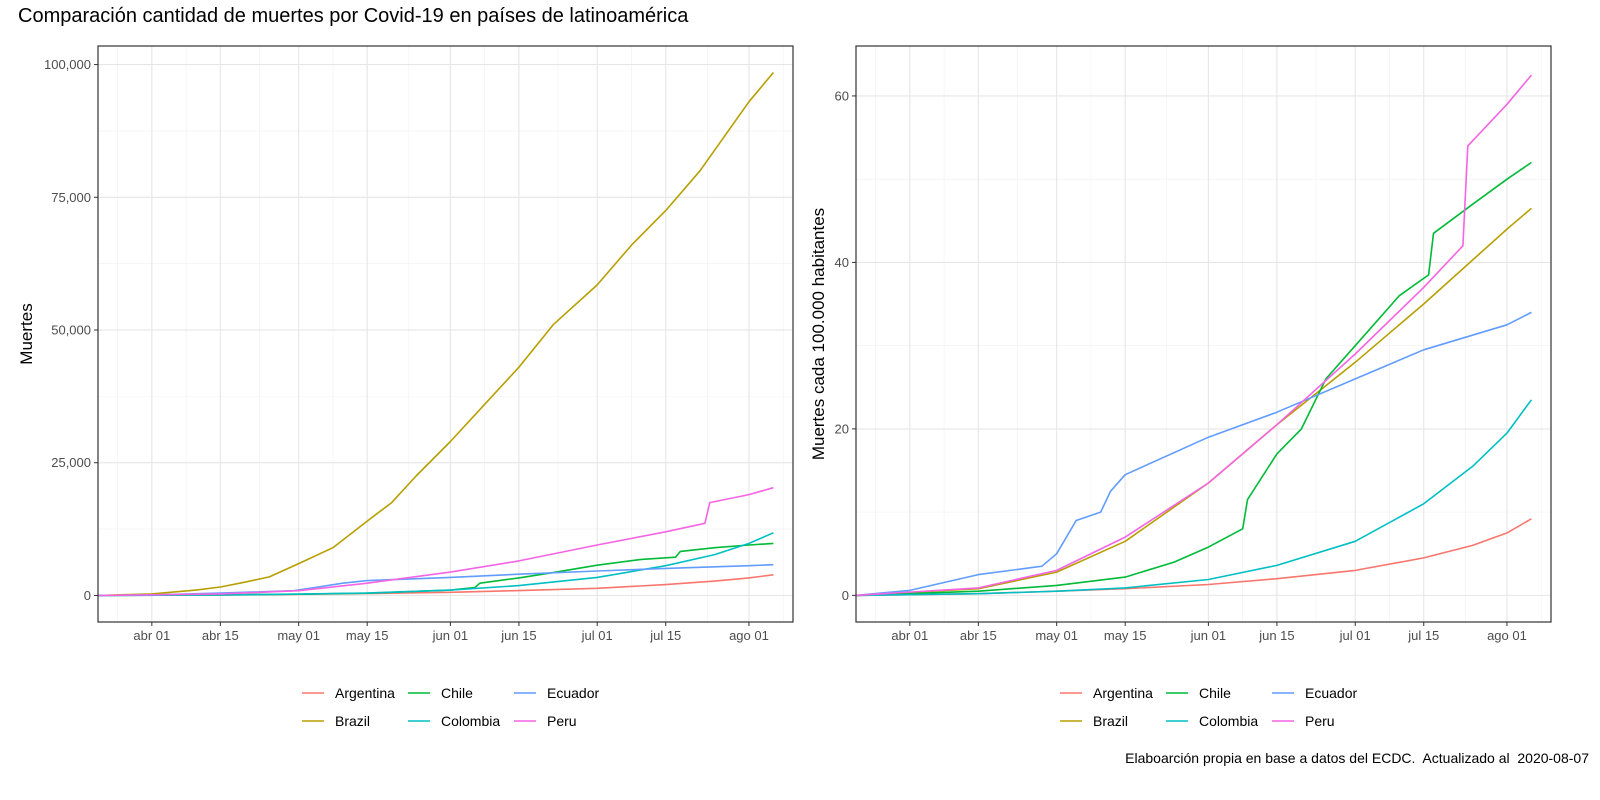  I want to click on y-tick-label: 75,000, so click(71, 197).